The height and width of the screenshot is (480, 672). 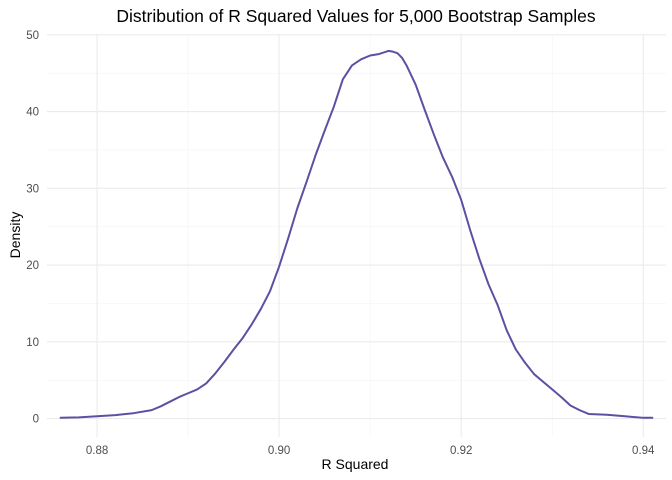 I want to click on y-tick-label: 40, so click(x=32, y=113).